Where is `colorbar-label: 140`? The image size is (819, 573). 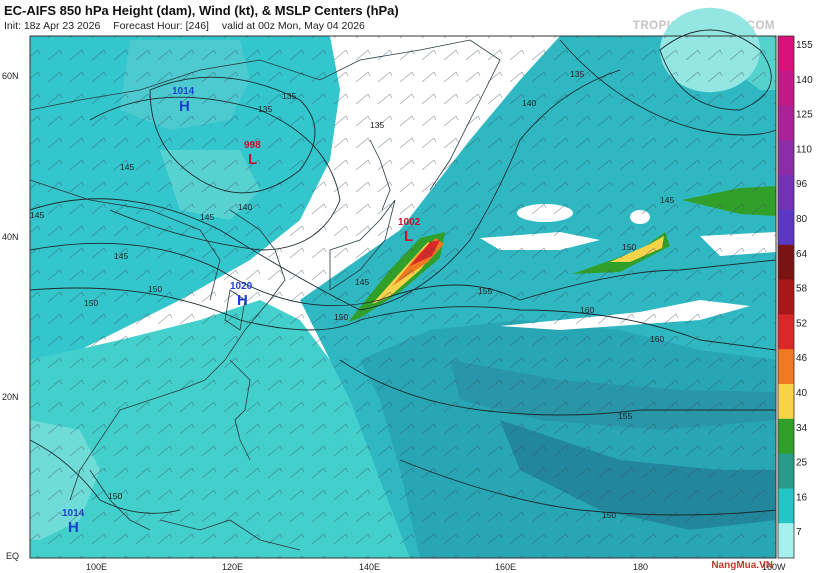
colorbar-label: 140 is located at coordinates (804, 80).